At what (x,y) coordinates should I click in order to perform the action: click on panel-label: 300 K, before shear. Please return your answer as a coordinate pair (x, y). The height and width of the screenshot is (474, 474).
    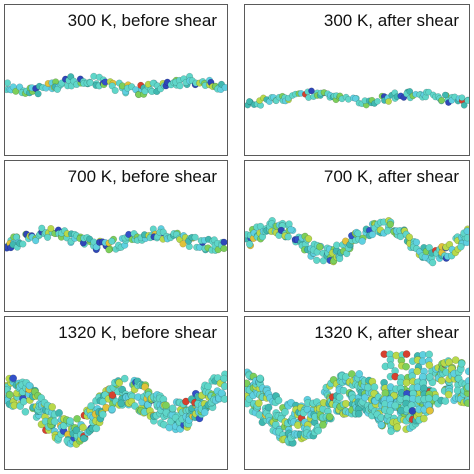
    Looking at the image, I should click on (142, 20).